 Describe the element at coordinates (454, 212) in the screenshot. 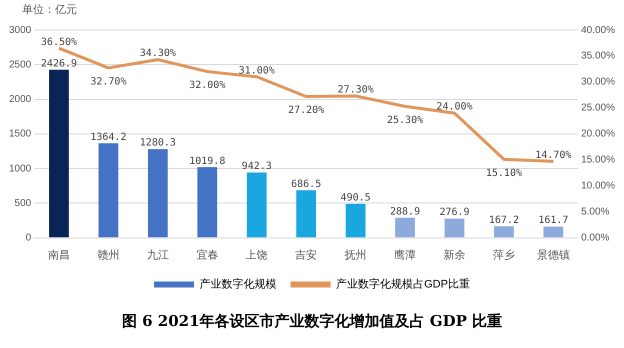

I see `data-label: 276.9` at that location.